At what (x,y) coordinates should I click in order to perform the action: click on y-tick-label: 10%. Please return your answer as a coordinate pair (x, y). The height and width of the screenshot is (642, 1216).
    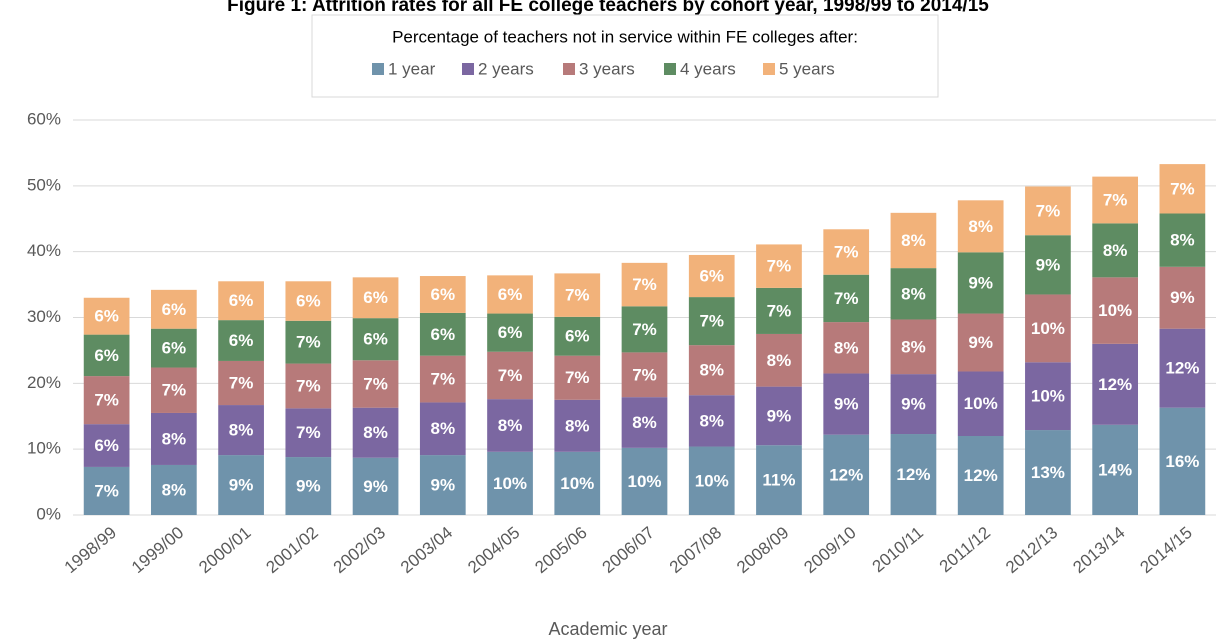
    Looking at the image, I should click on (44, 448).